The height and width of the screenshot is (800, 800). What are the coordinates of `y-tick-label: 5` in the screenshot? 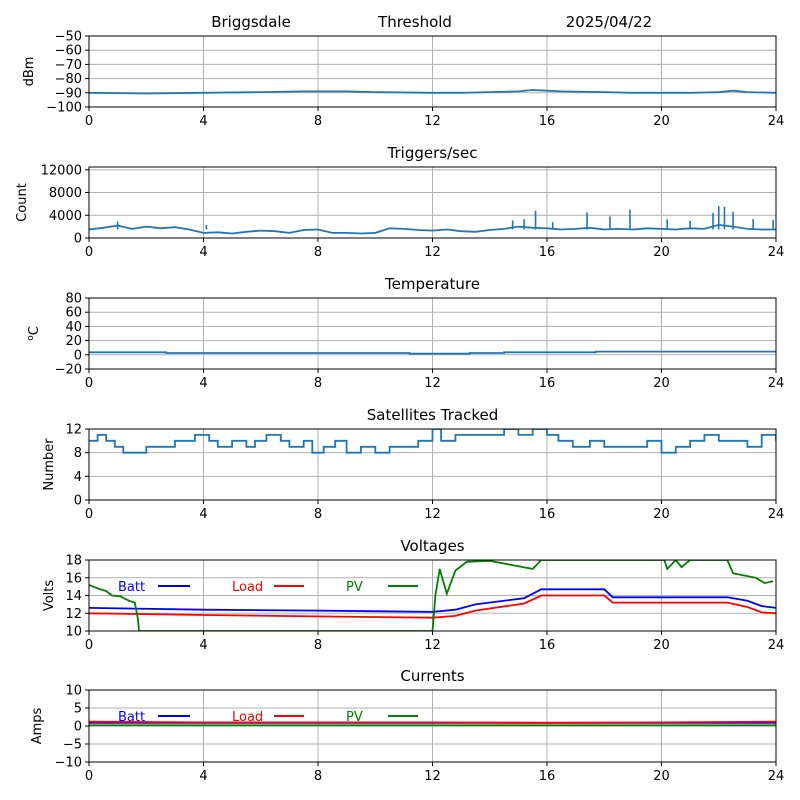 It's located at (78, 709).